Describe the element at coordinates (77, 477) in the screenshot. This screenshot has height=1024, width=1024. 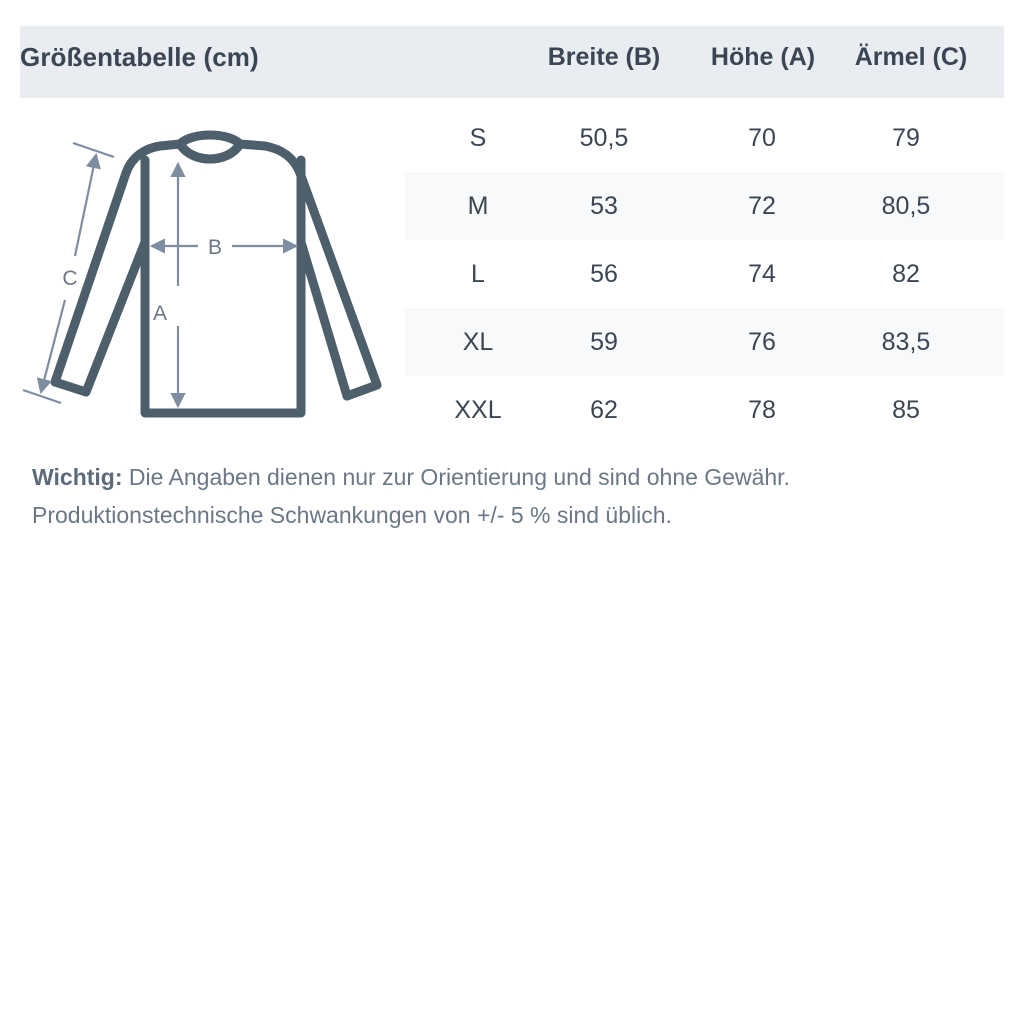
I see `footnote-lead: Wichtig:` at that location.